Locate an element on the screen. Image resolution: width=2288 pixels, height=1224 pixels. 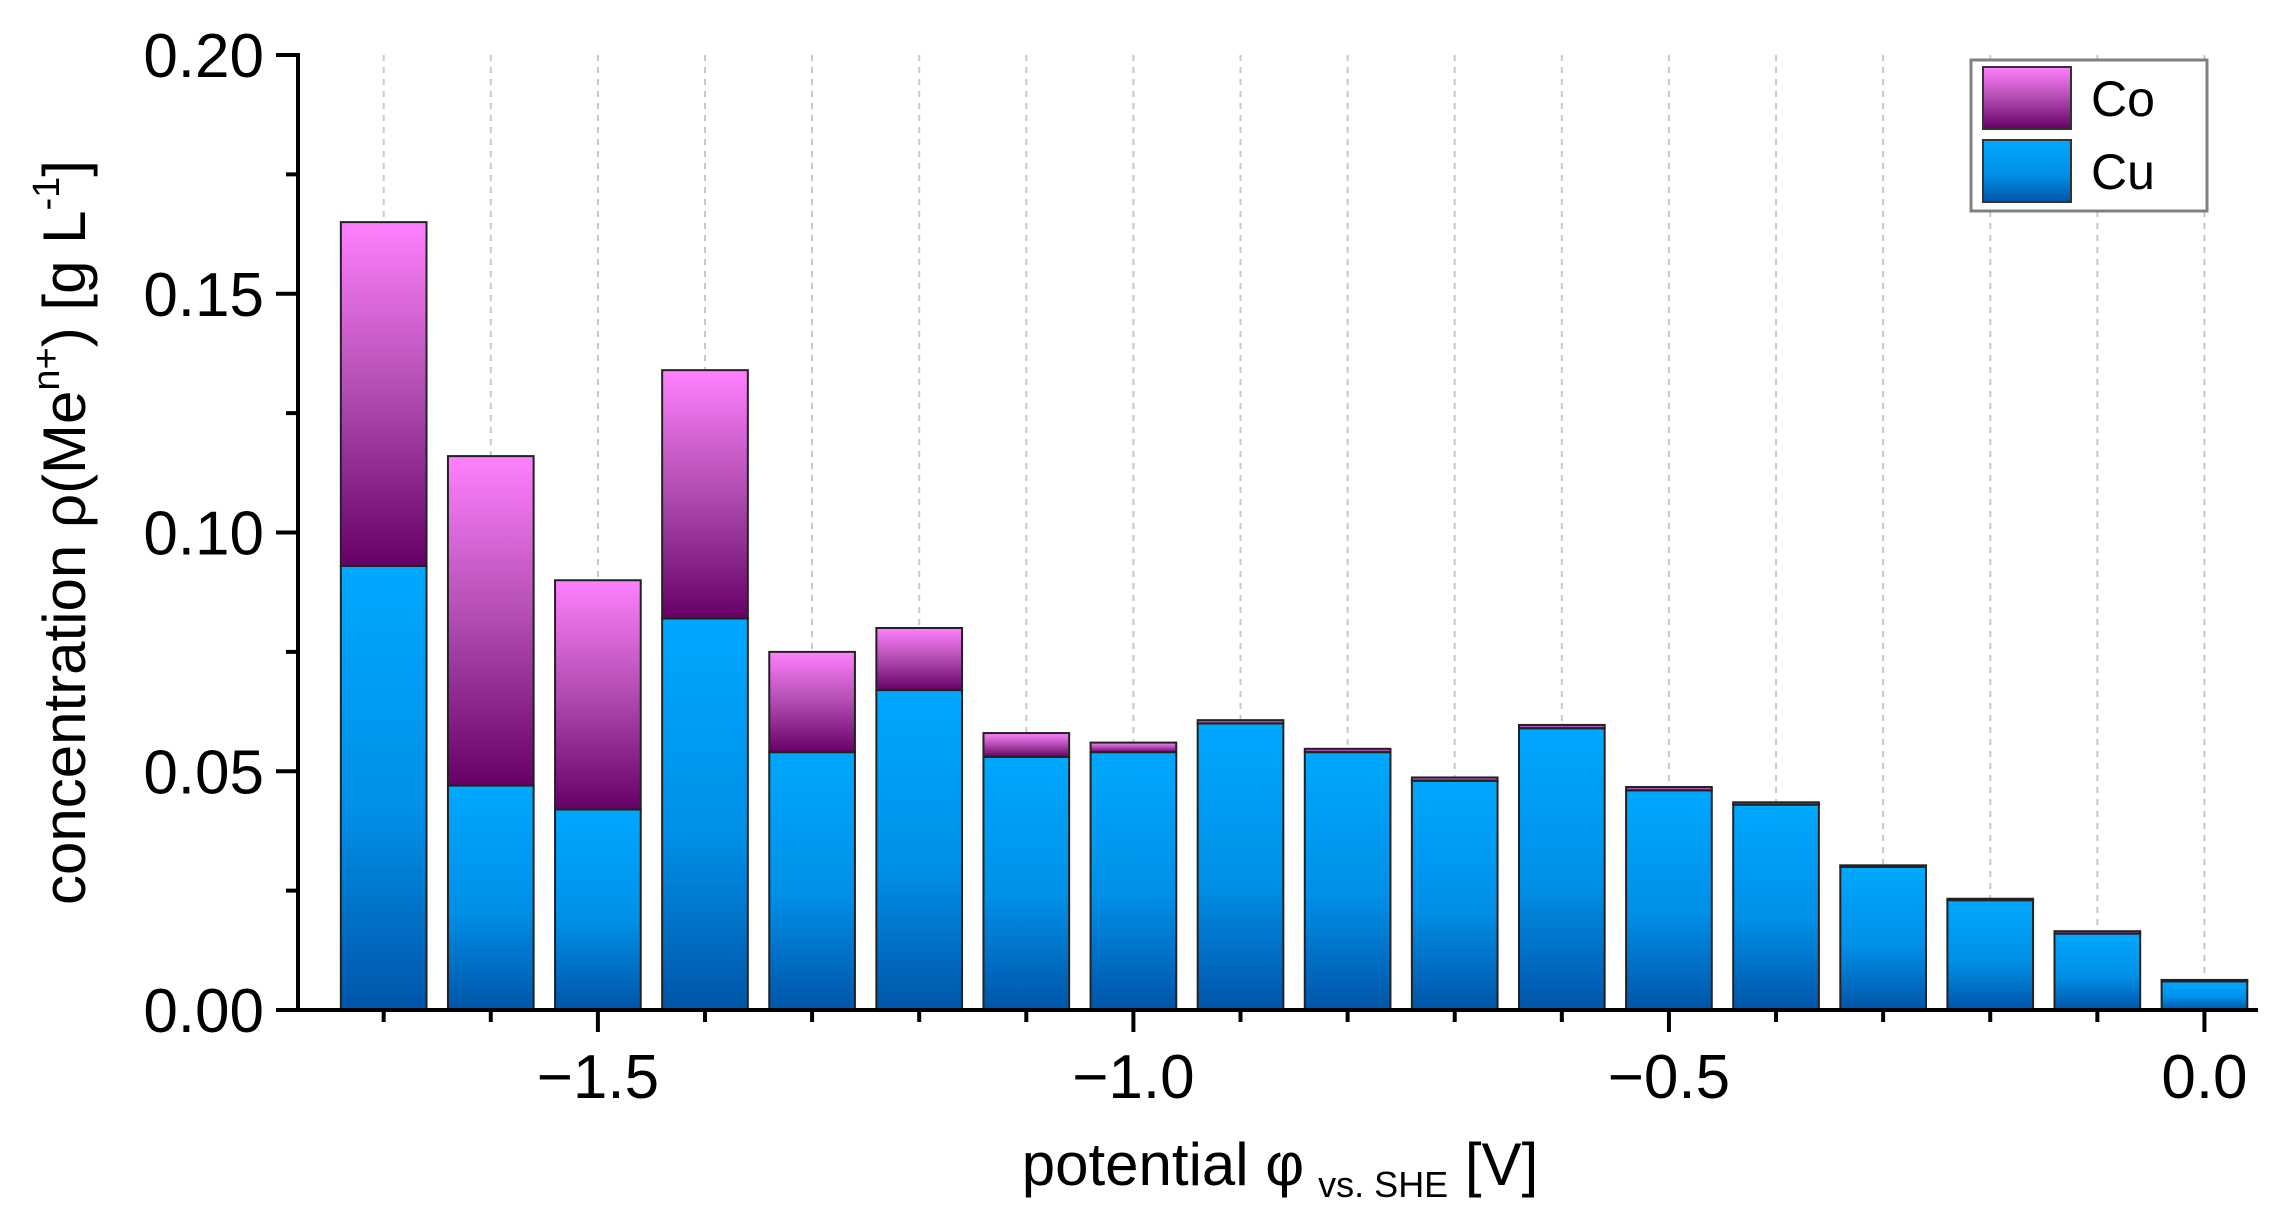
ylabel-mid: ) [g L is located at coordinates (64, 279).